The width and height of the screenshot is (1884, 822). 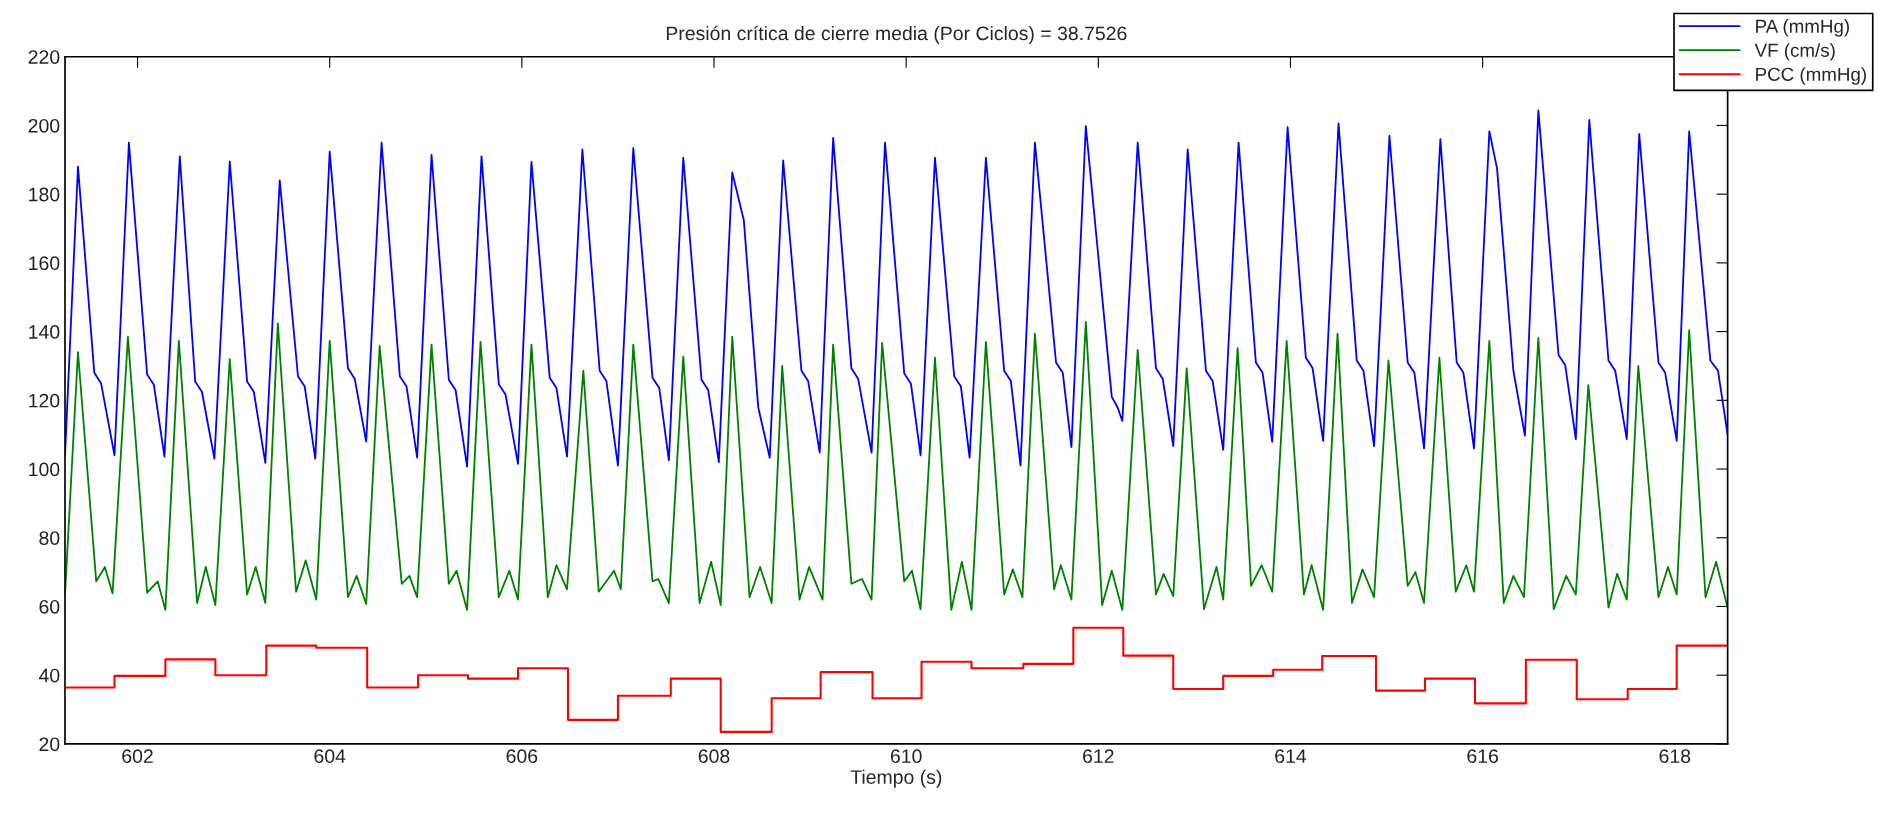 I want to click on y-tick-label: 80, so click(x=49, y=538).